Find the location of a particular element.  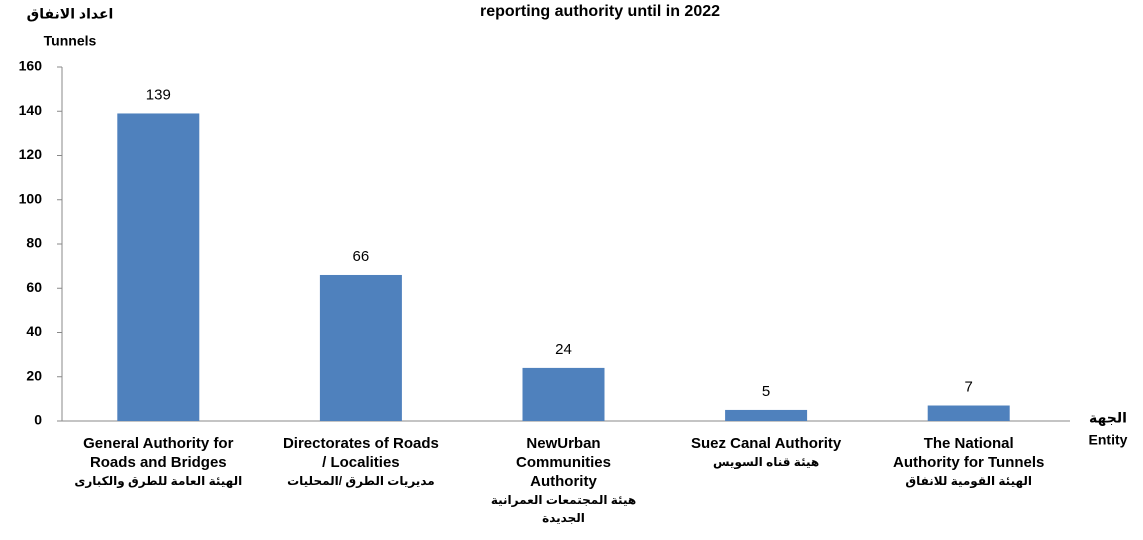

value-label: 139 is located at coordinates (158, 94).